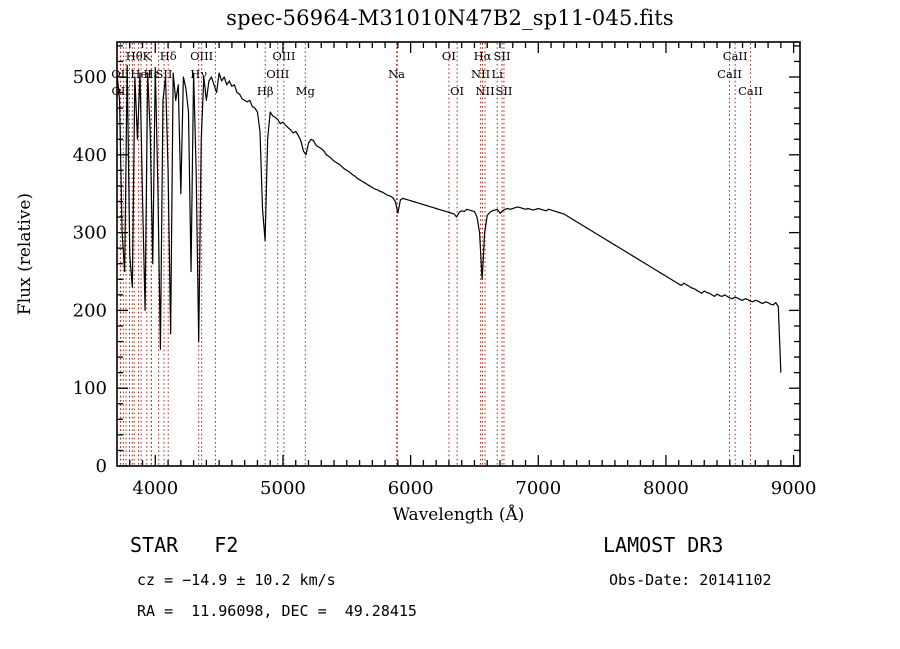 The image size is (900, 649). What do you see at coordinates (666, 488) in the screenshot?
I see `x-tick-label: 8000` at bounding box center [666, 488].